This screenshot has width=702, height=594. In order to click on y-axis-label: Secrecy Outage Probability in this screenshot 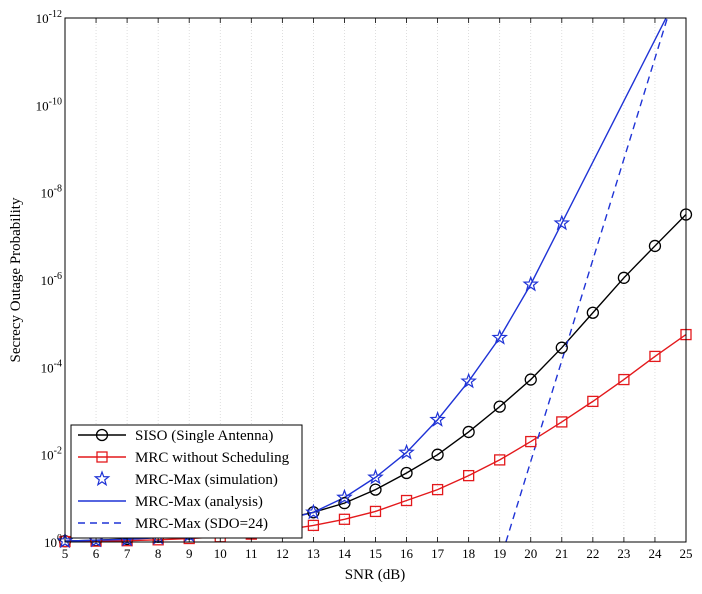, I will do `click(16, 279)`.